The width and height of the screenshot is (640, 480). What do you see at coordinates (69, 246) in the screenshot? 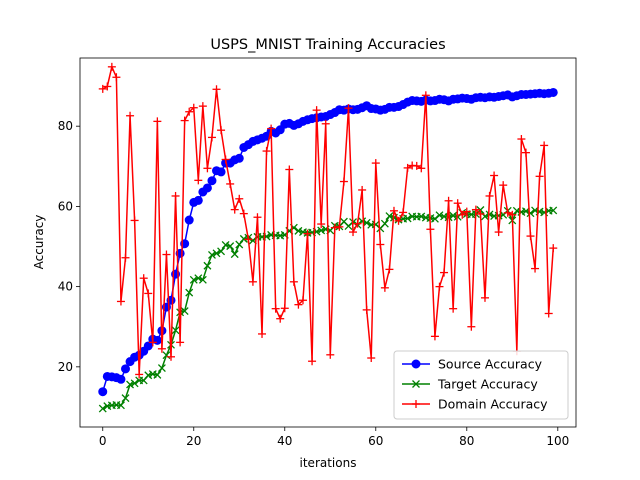
I see `y-axis: 20 40 60 80` at bounding box center [69, 246].